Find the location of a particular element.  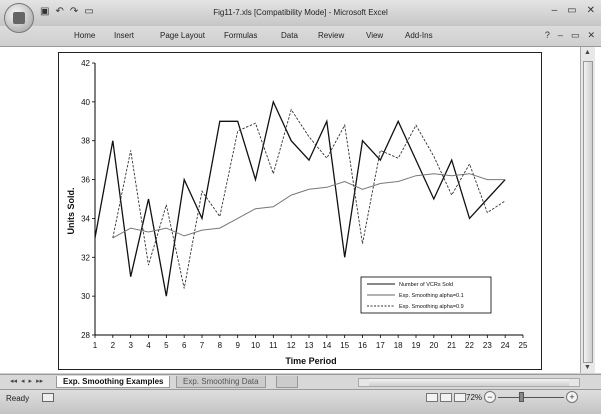

open-icon: ▭ is located at coordinates (89, 11).